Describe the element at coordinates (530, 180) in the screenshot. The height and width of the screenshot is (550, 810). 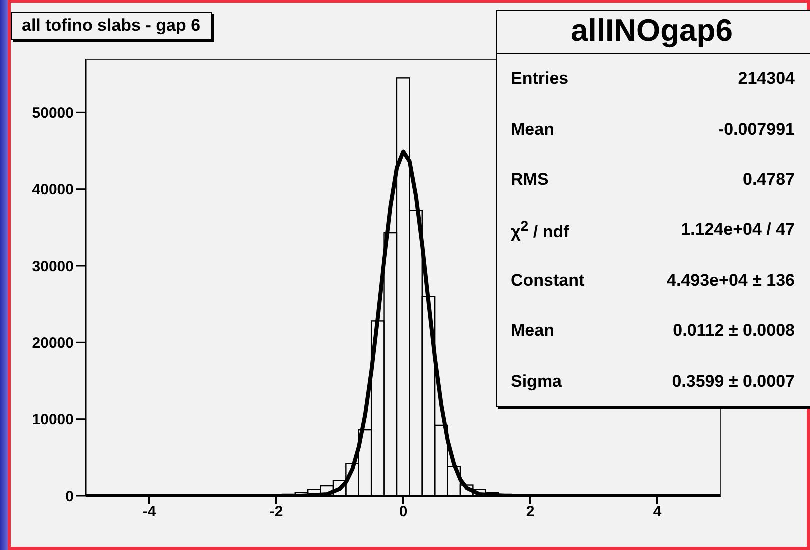
I see `annotation: RMS` at that location.